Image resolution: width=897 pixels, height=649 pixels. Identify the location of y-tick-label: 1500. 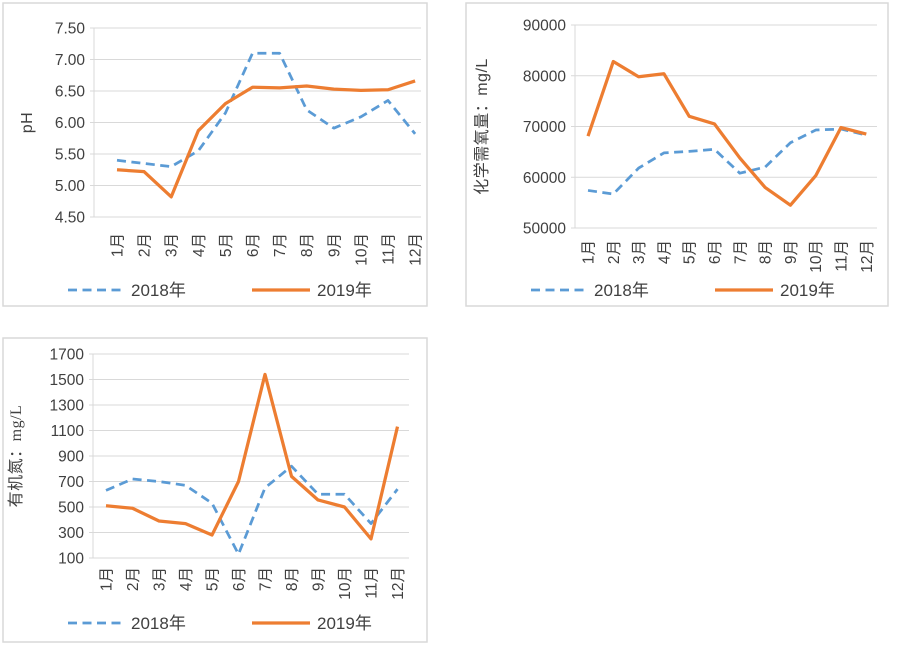
(67, 380).